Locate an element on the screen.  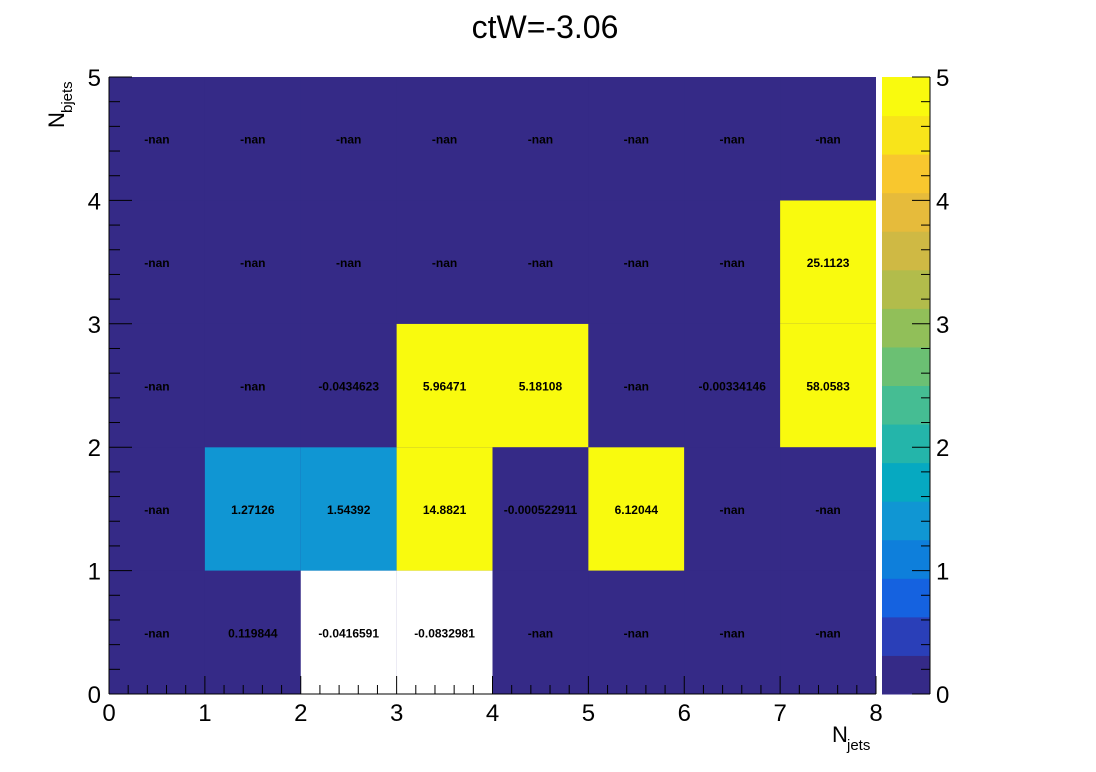
x-tick-label: 4 is located at coordinates (492, 713).